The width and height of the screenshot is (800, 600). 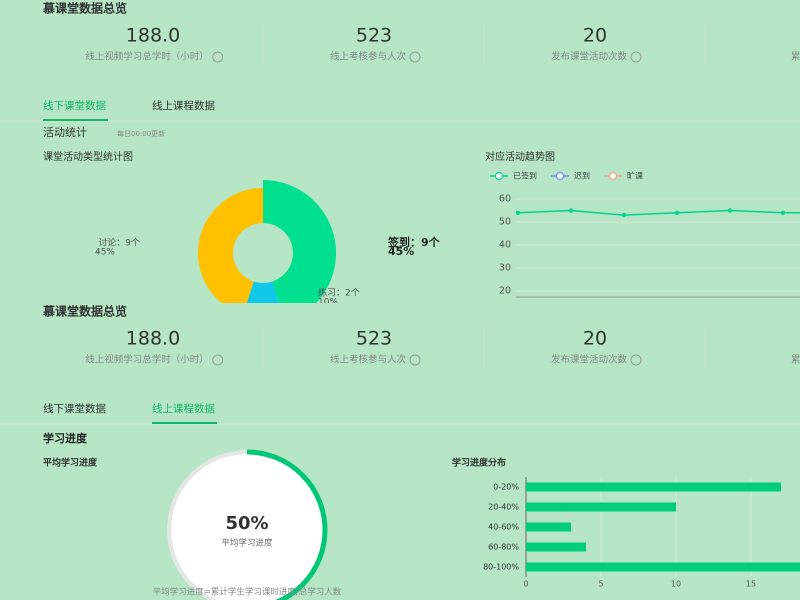 What do you see at coordinates (525, 584) in the screenshot?
I see `x-tick-label: 0` at bounding box center [525, 584].